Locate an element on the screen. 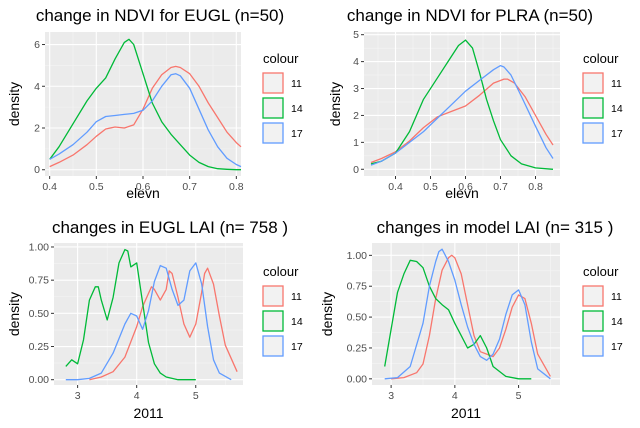  y-tick-label: 1 is located at coordinates (356, 143).